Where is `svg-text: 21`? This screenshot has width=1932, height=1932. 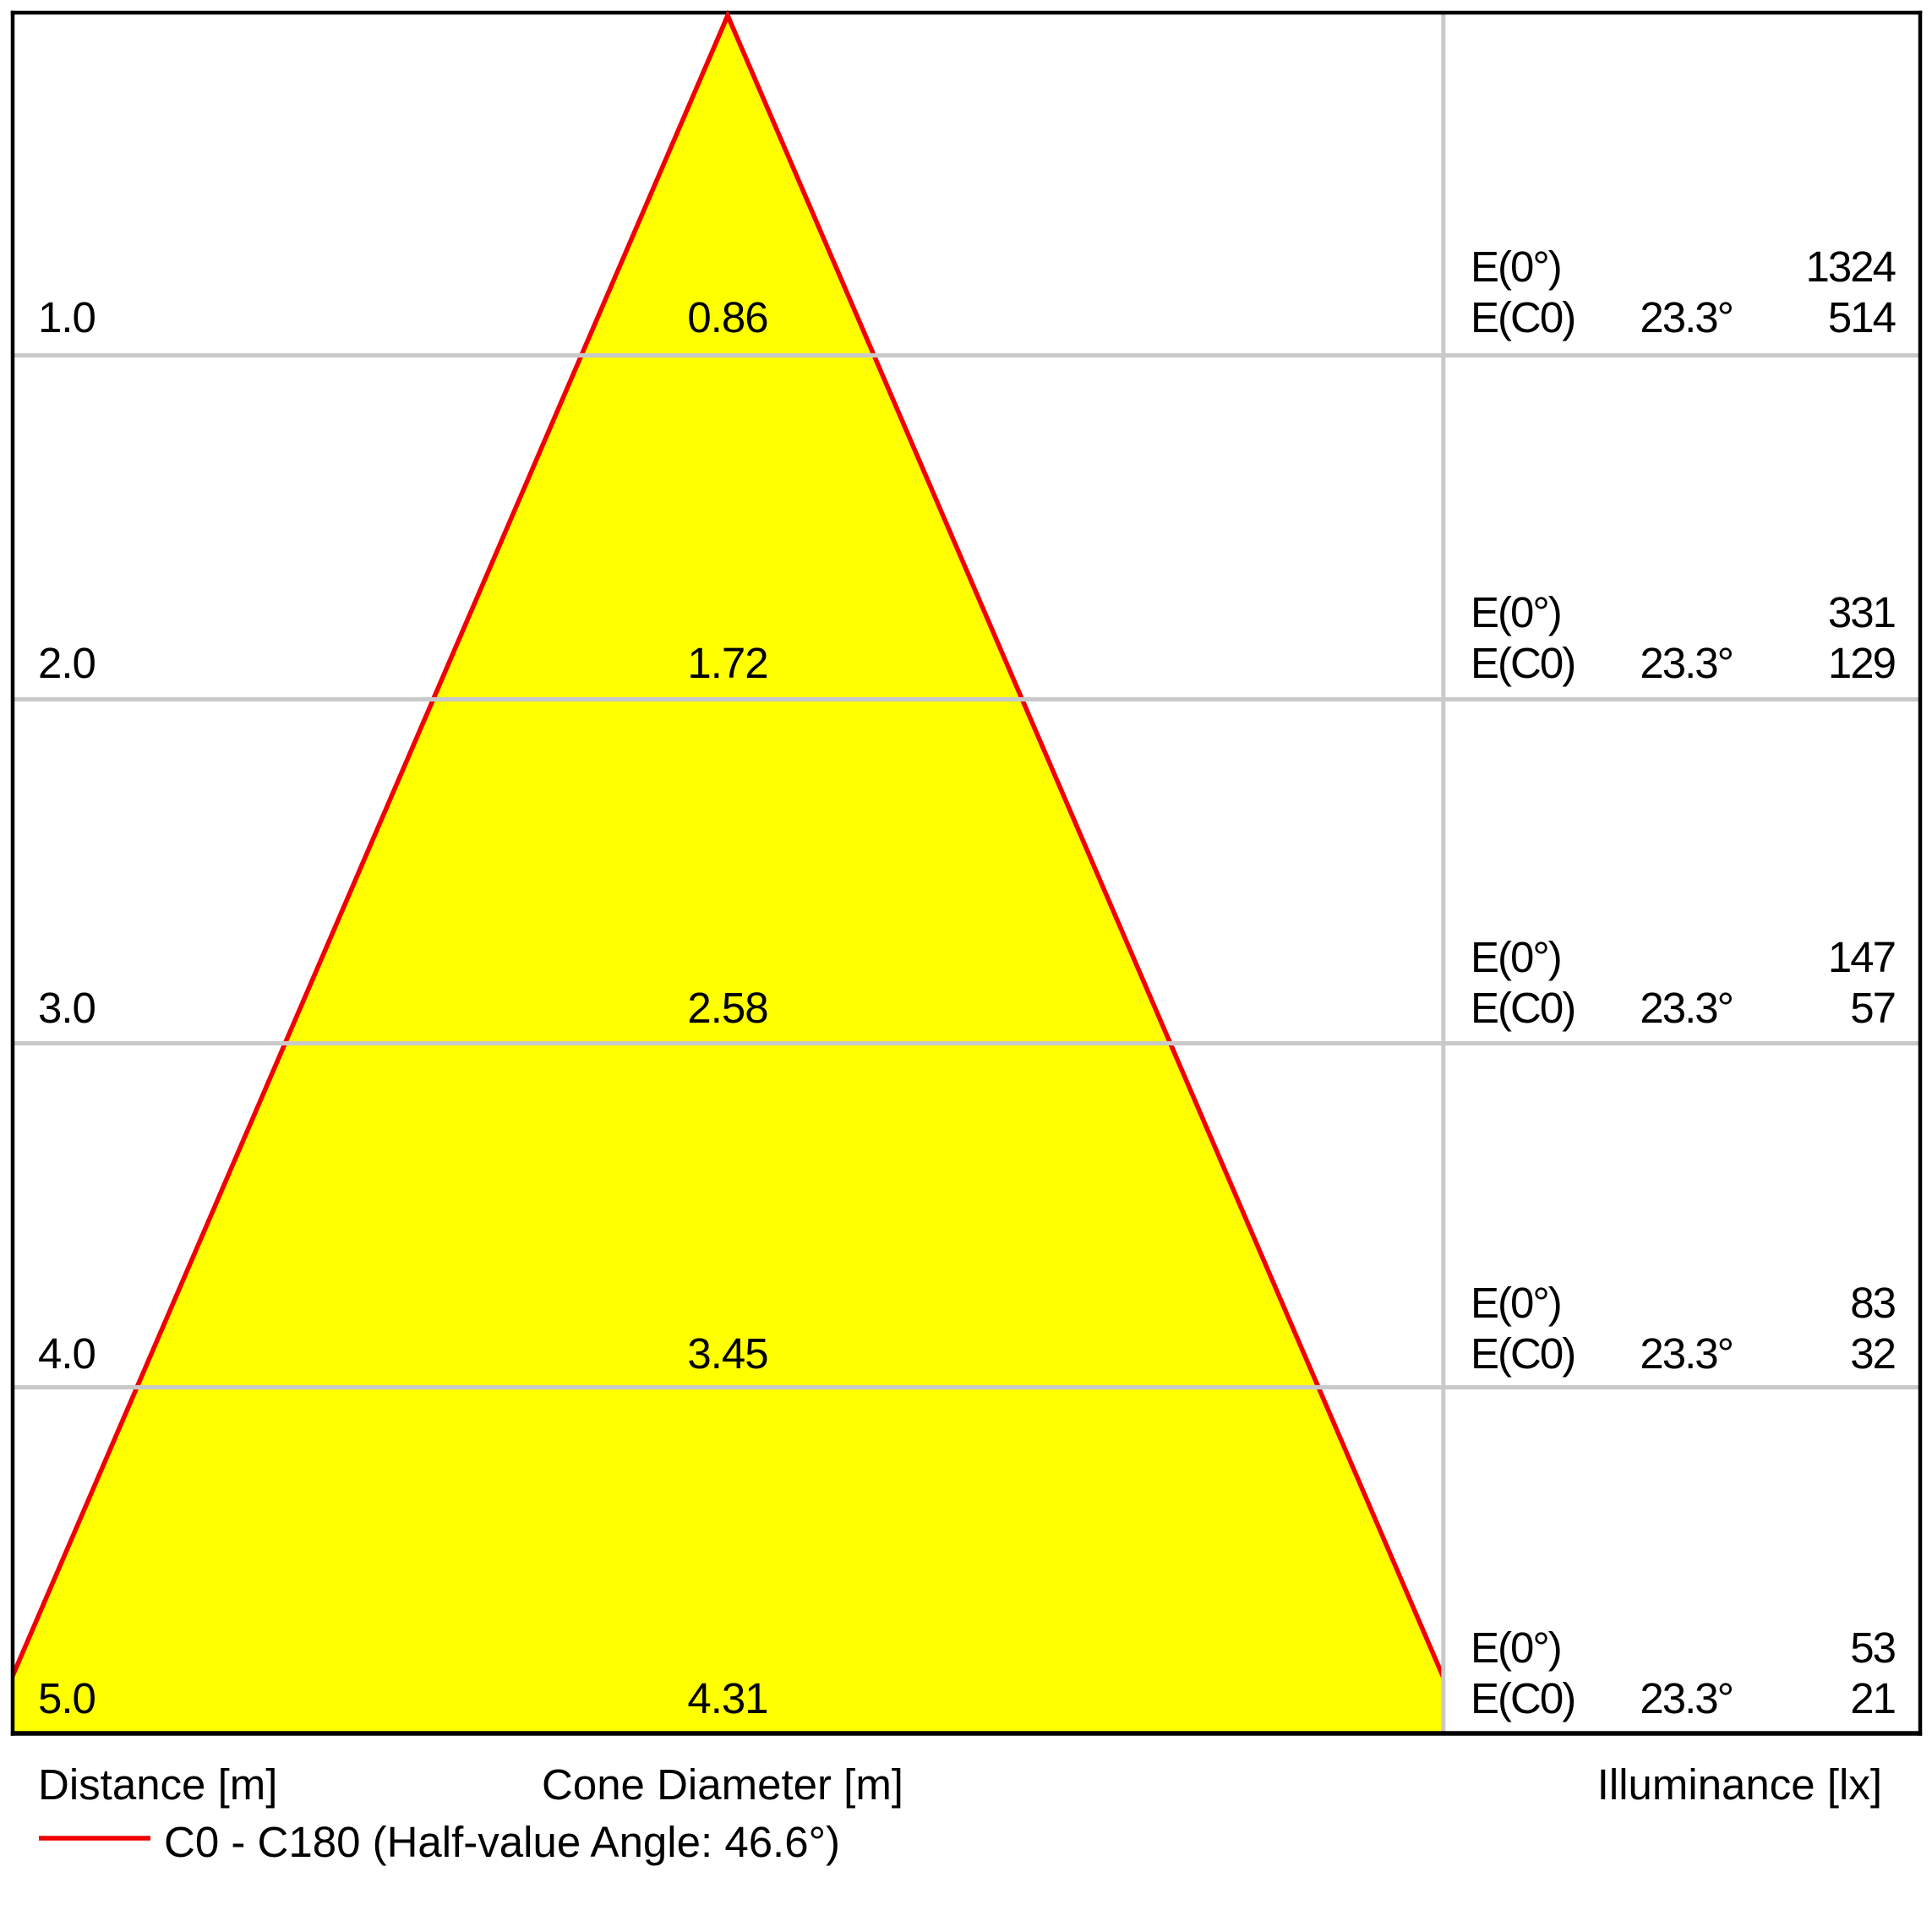 svg-text: 21 is located at coordinates (1872, 1698).